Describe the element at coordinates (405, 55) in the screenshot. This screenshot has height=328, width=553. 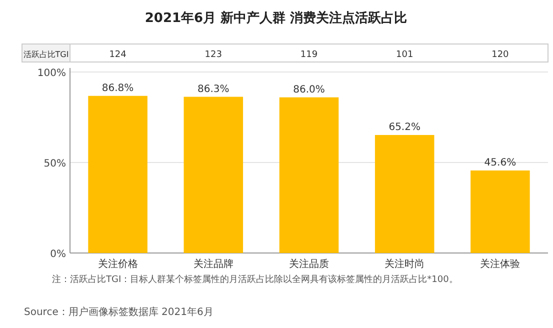
I see `text: 101` at that location.